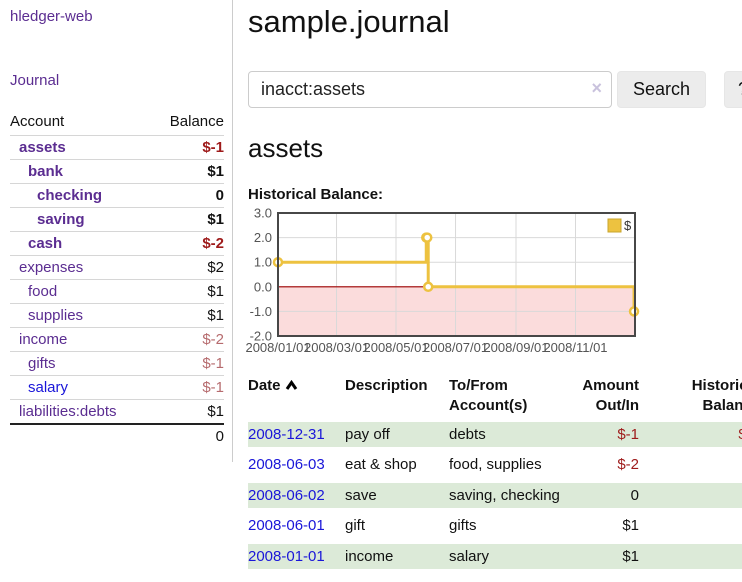 This screenshot has height=582, width=742. What do you see at coordinates (117, 435) in the screenshot?
I see `accounts-total-row: 0` at bounding box center [117, 435].